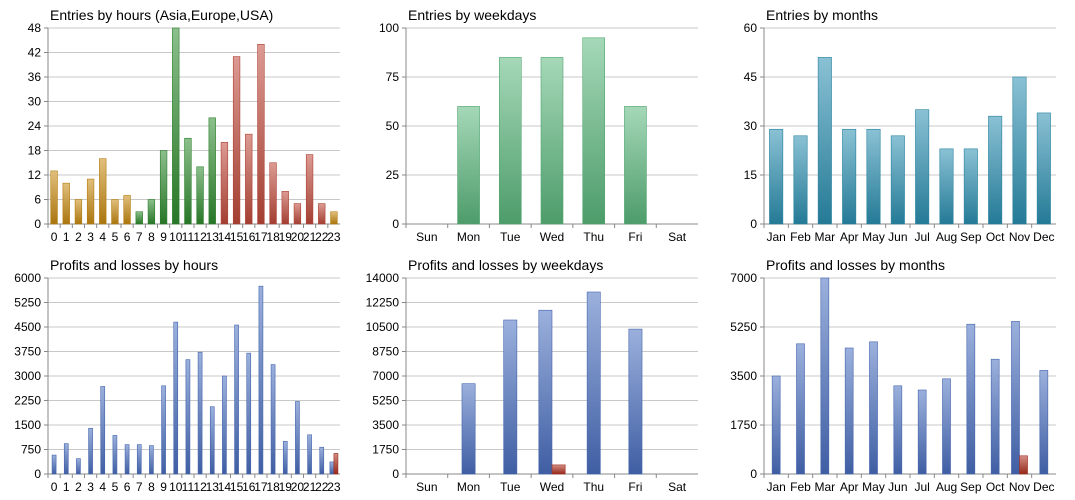 The height and width of the screenshot is (500, 1075). Describe the element at coordinates (800, 487) in the screenshot. I see `x-tick-label: Feb` at that location.